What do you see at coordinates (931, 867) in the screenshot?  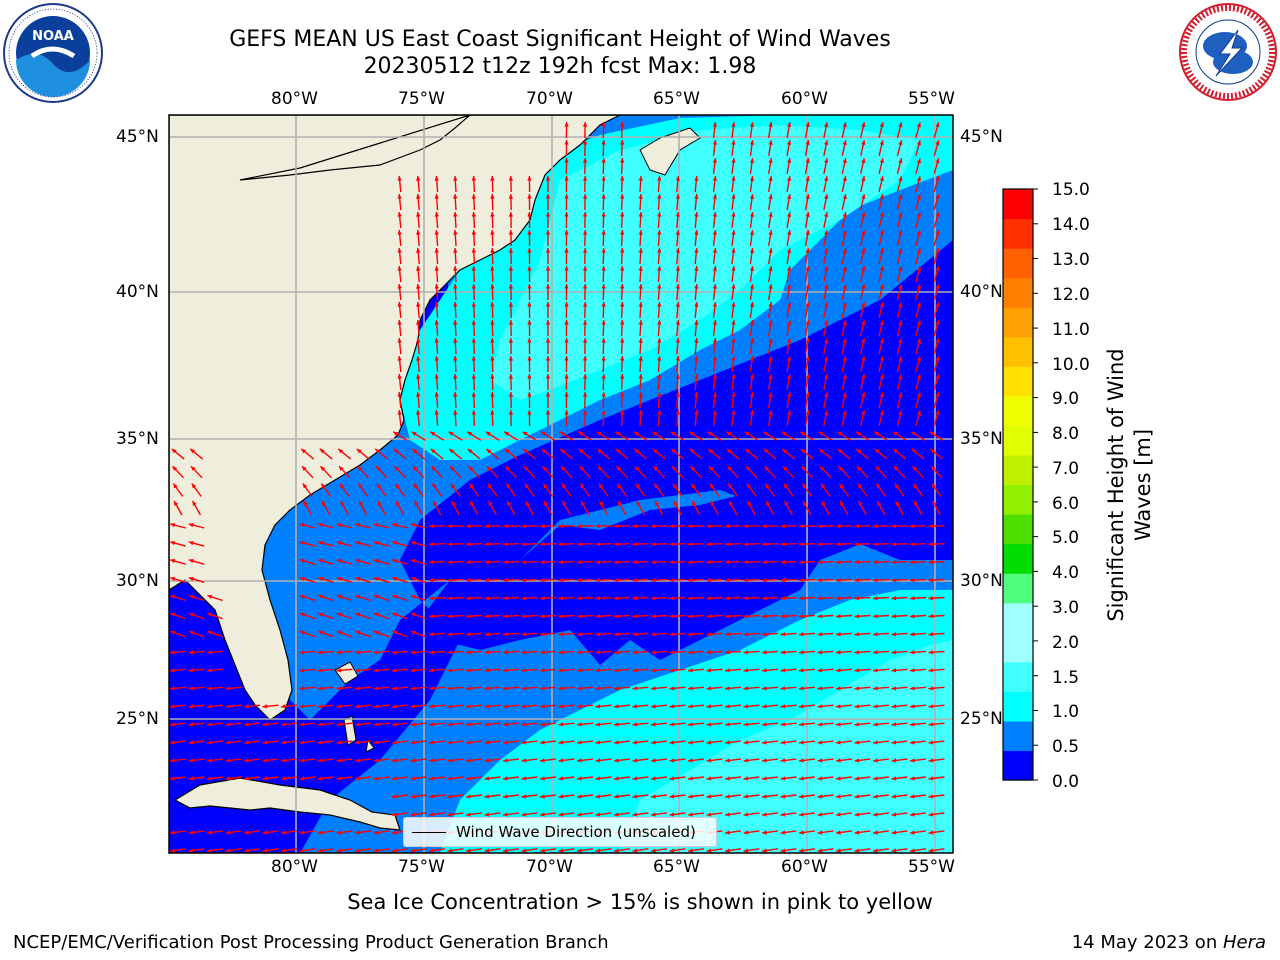 I see `lon-label-bottom-55w: 55°W` at bounding box center [931, 867].